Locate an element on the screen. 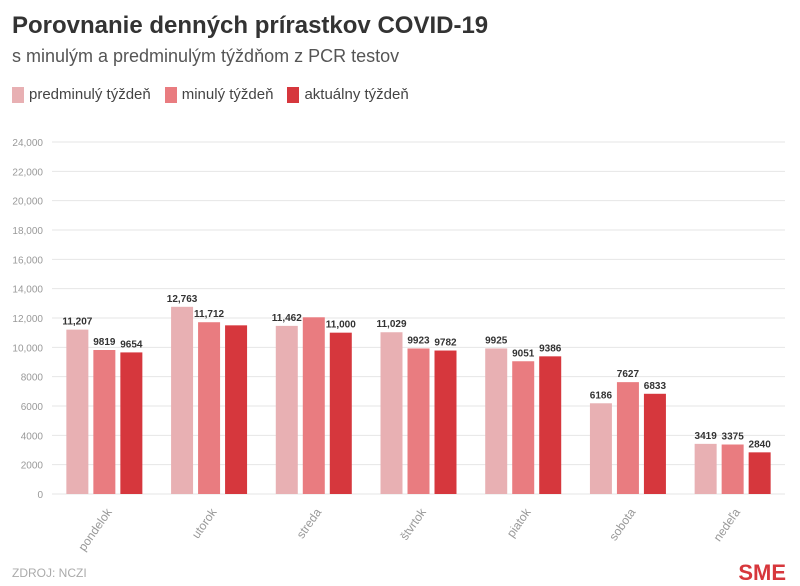 The width and height of the screenshot is (800, 586). legend-item: predminulý týždeň is located at coordinates (81, 94).